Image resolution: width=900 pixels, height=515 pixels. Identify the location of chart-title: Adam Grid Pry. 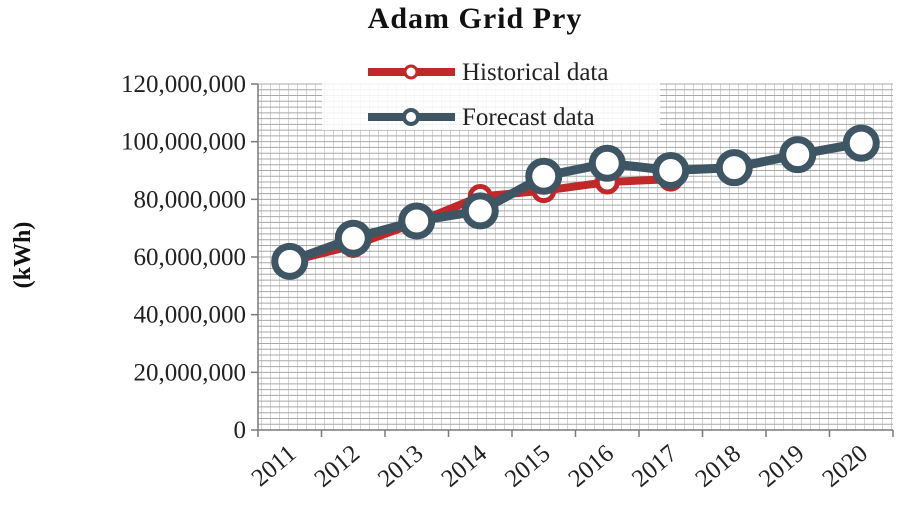
(475, 18).